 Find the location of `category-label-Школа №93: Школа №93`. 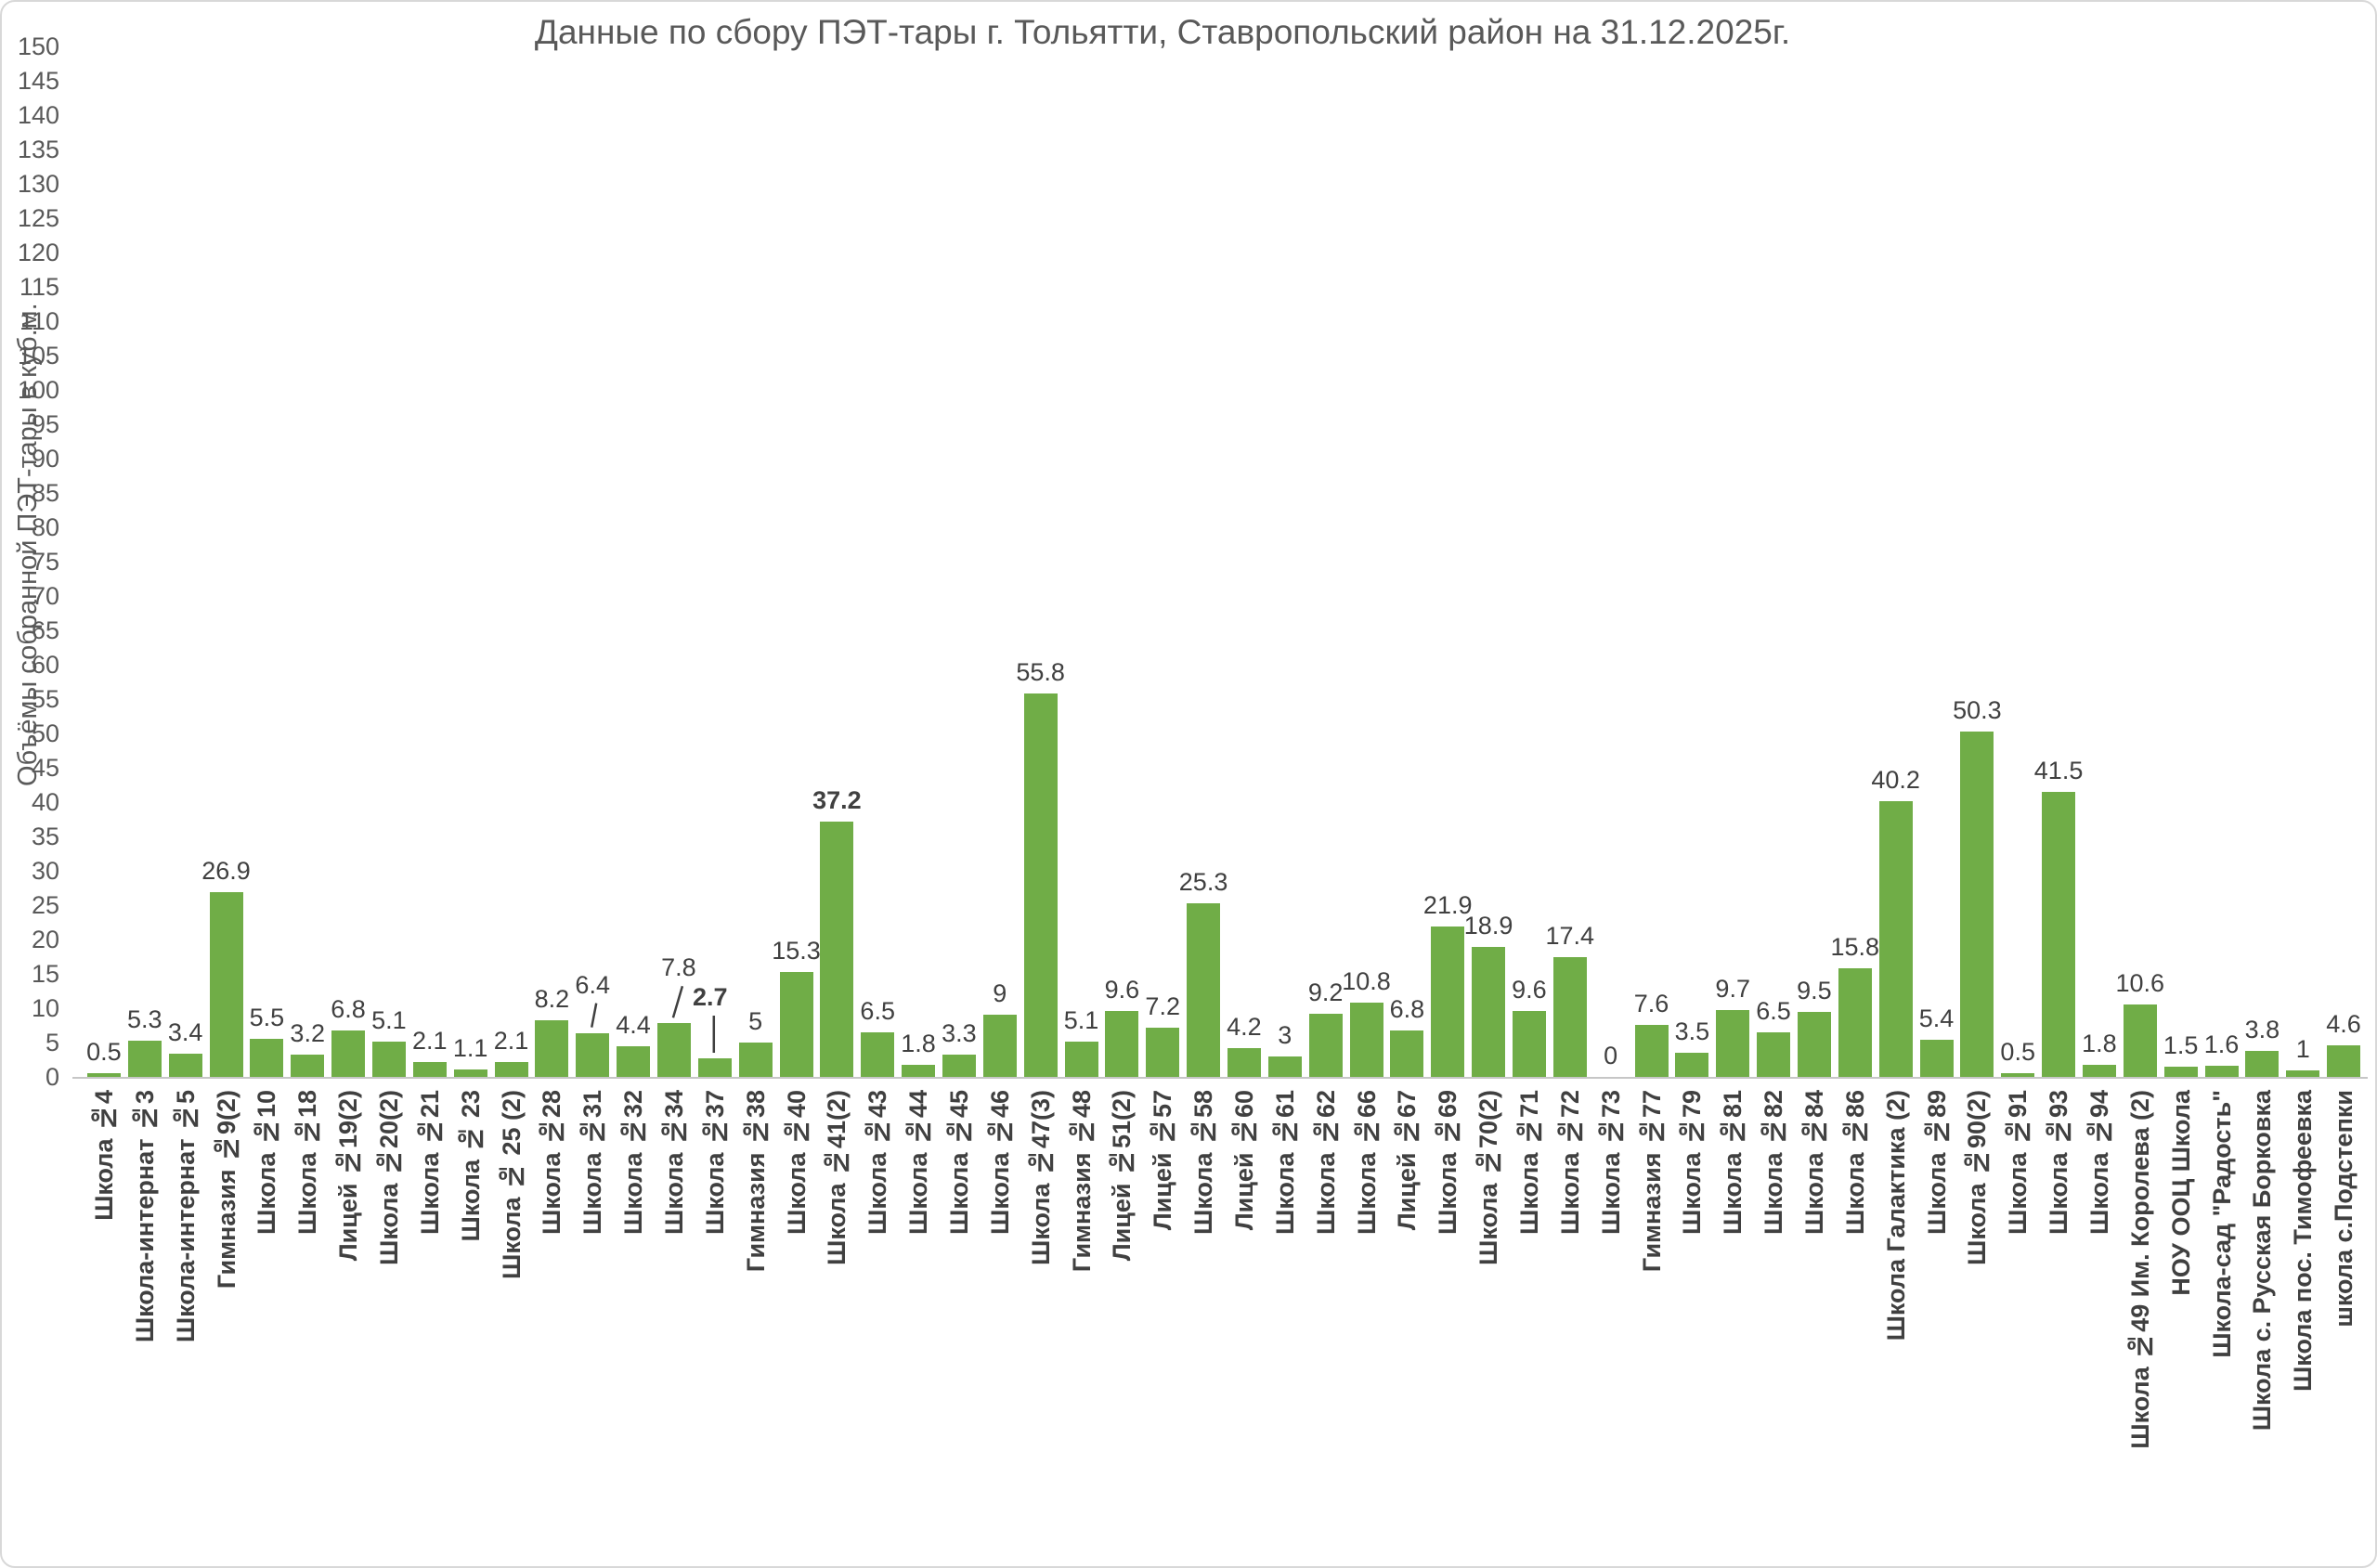

category-label-Школа №93: Школа №93 is located at coordinates (2059, 1162).